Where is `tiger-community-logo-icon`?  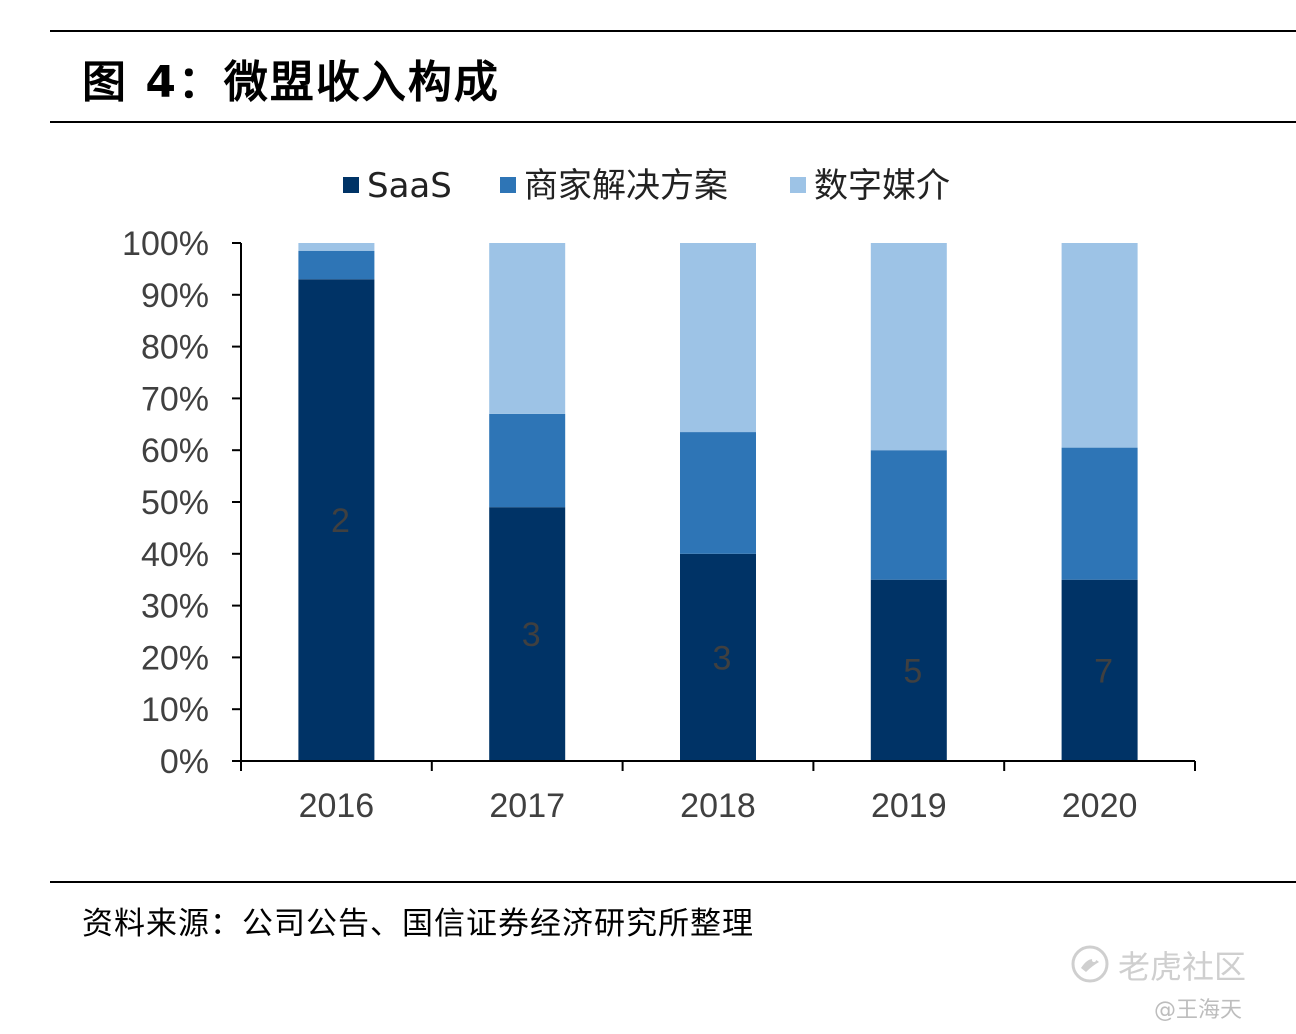 tiger-community-logo-icon is located at coordinates (1090, 964).